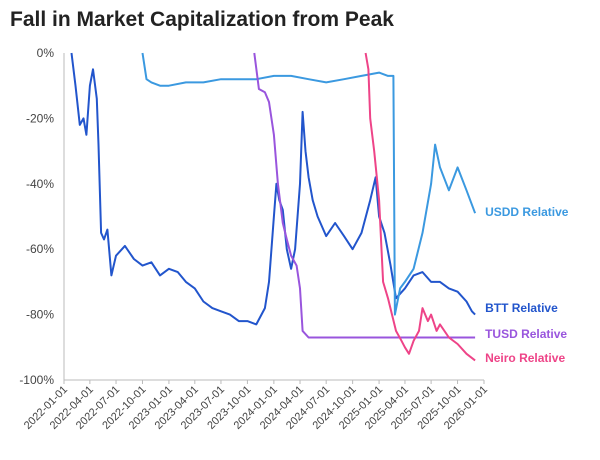 The height and width of the screenshot is (460, 600). Describe the element at coordinates (521, 308) in the screenshot. I see `btt-relative-label: BTT Relative` at that location.